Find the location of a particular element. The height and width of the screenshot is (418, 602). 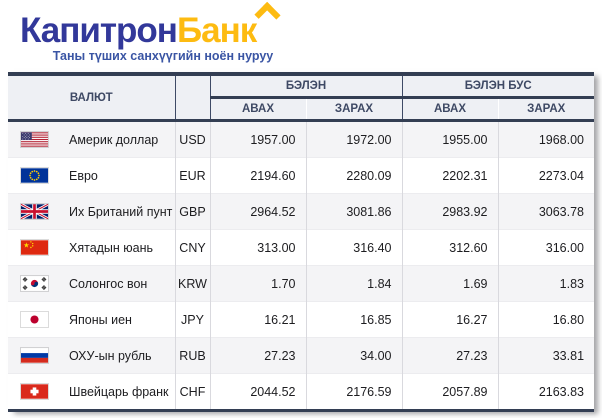

cash-buy-rate: 1957.00 is located at coordinates (258, 139).